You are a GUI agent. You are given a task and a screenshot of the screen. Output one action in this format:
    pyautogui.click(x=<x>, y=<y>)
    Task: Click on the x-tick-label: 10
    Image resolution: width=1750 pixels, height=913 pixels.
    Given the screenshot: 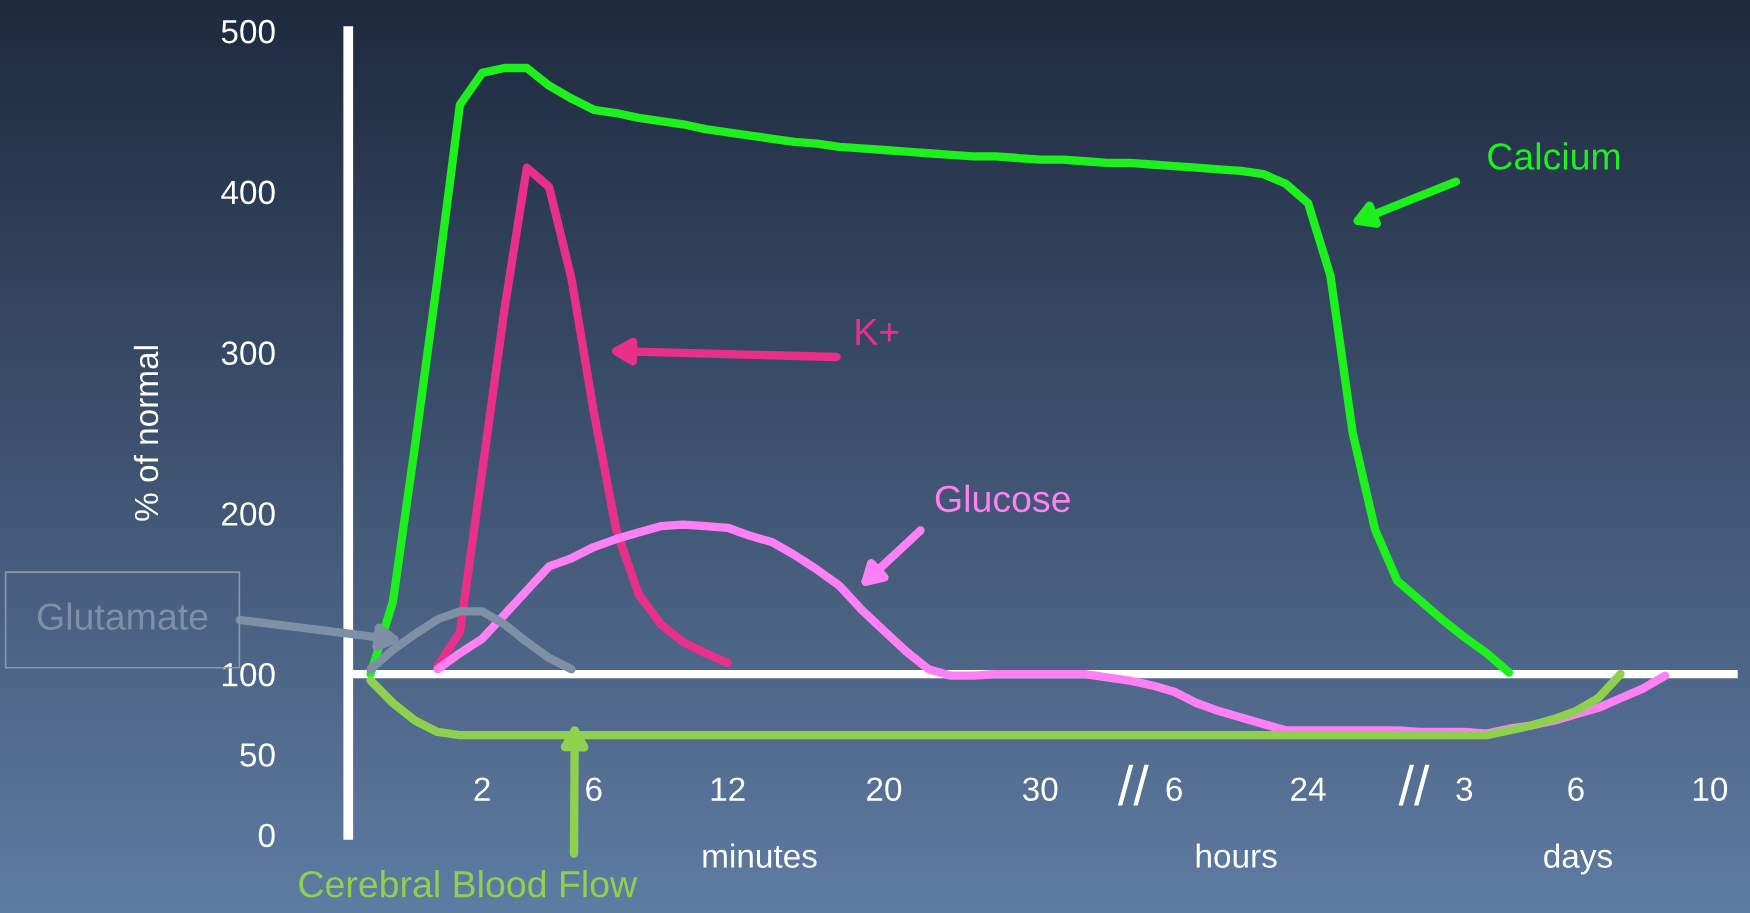 What is the action you would take?
    pyautogui.click(x=1710, y=789)
    